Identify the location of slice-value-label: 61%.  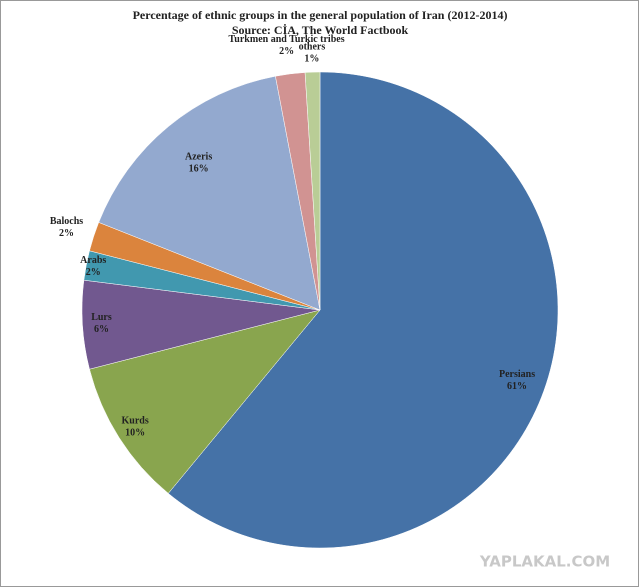
(517, 386).